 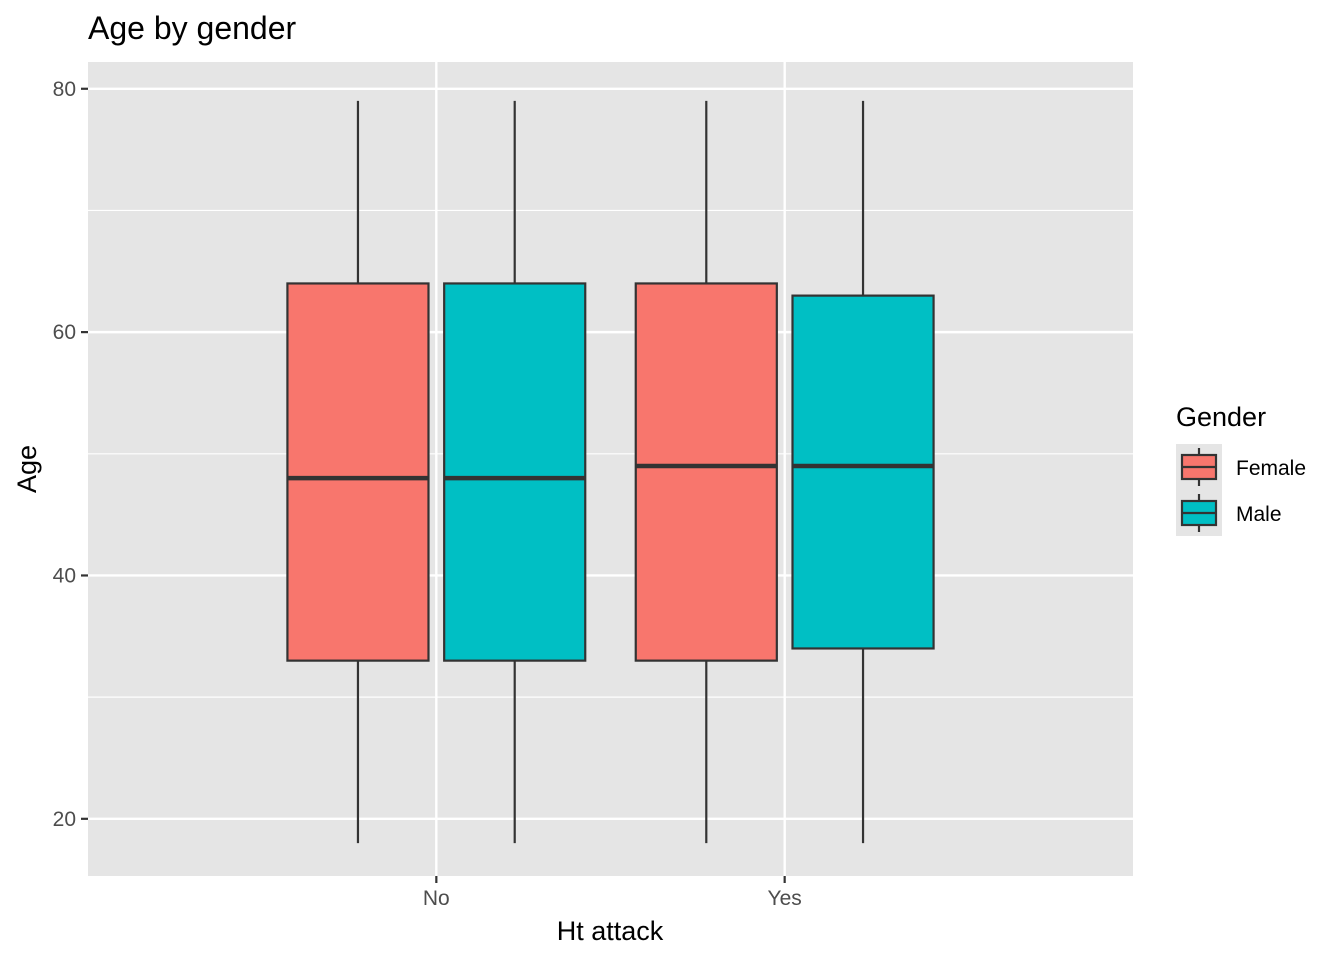 What do you see at coordinates (612, 893) in the screenshot?
I see `x-axis: No Yes` at bounding box center [612, 893].